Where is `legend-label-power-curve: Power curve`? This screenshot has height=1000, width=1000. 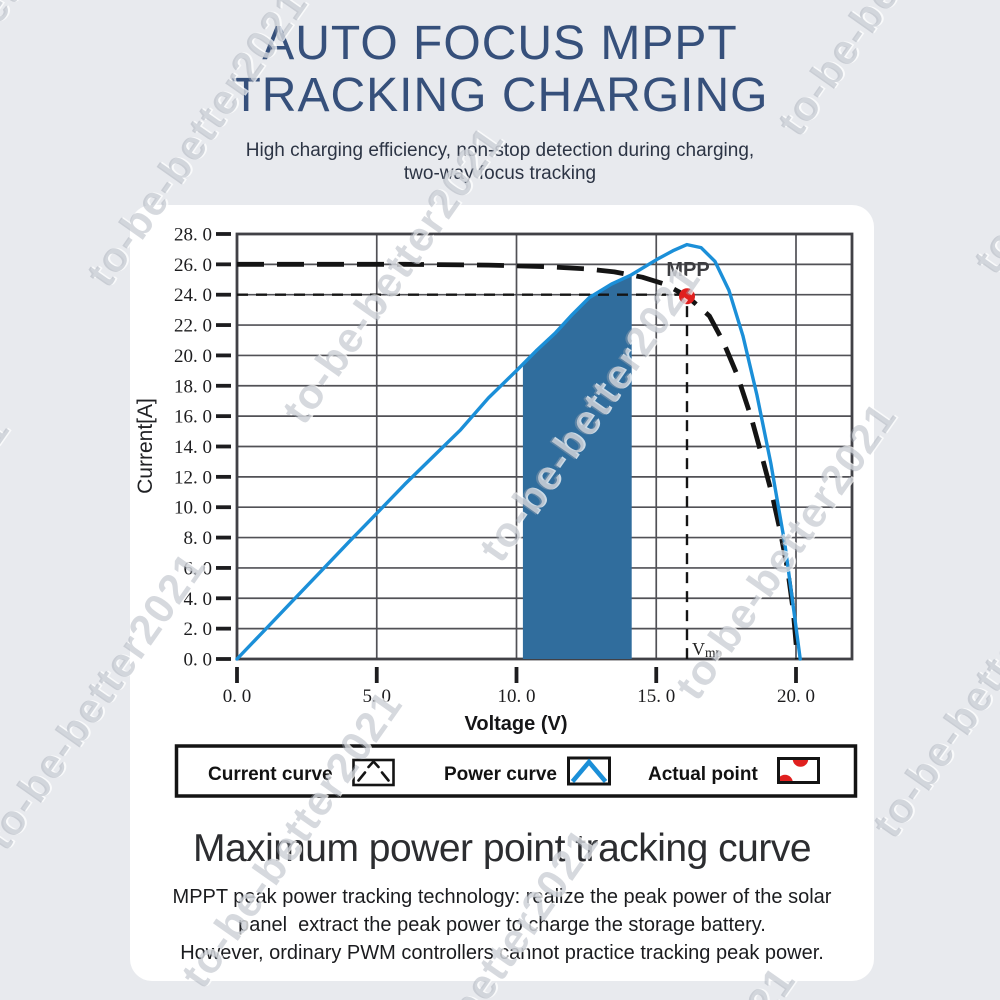
legend-label-power-curve: Power curve is located at coordinates (500, 774).